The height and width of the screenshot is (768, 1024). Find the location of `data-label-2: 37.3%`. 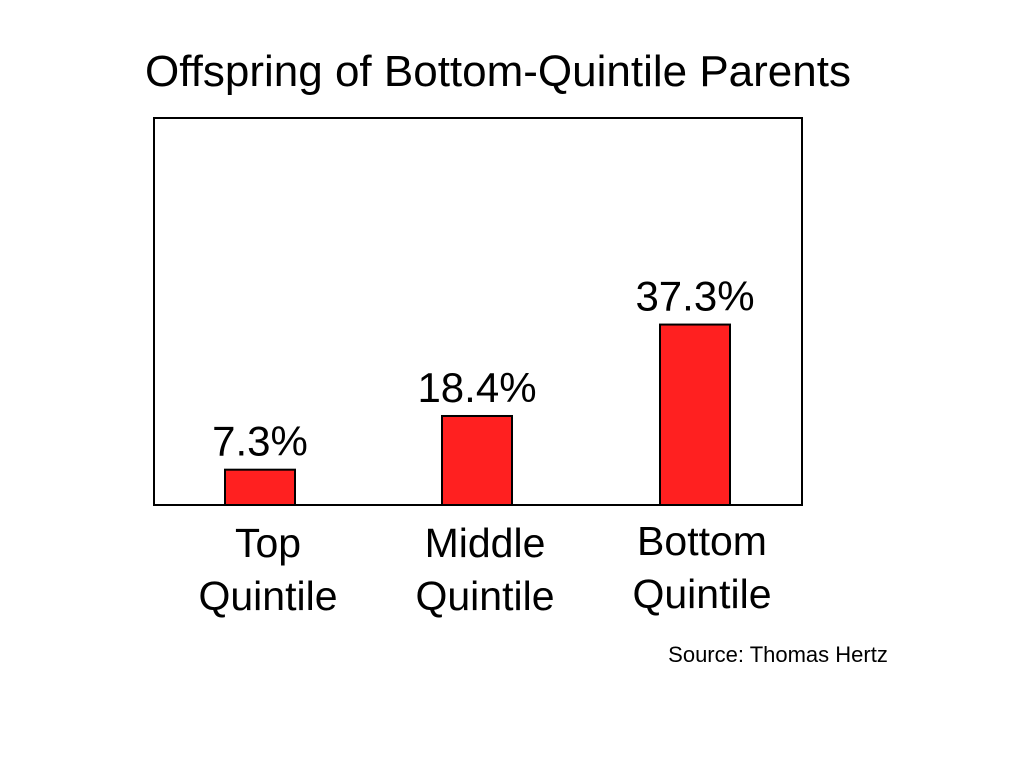

data-label-2: 37.3% is located at coordinates (694, 296).